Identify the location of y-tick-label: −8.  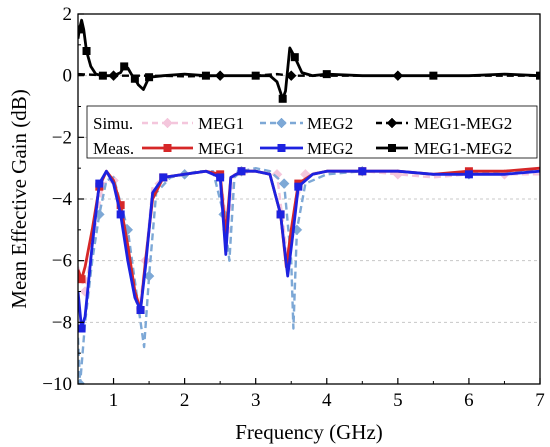
(62, 322).